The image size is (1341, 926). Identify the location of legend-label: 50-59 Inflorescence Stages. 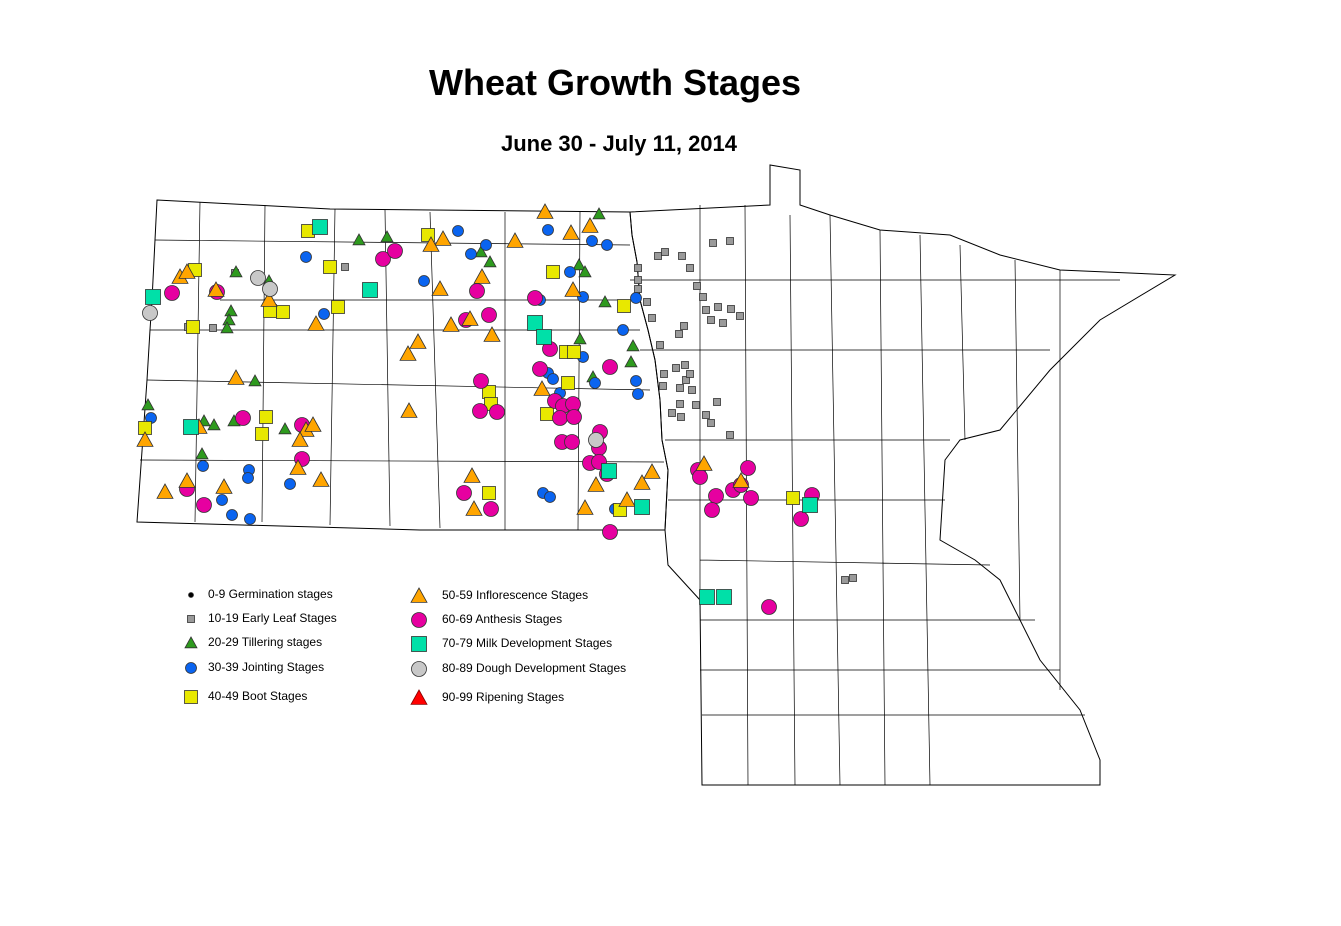
(515, 595).